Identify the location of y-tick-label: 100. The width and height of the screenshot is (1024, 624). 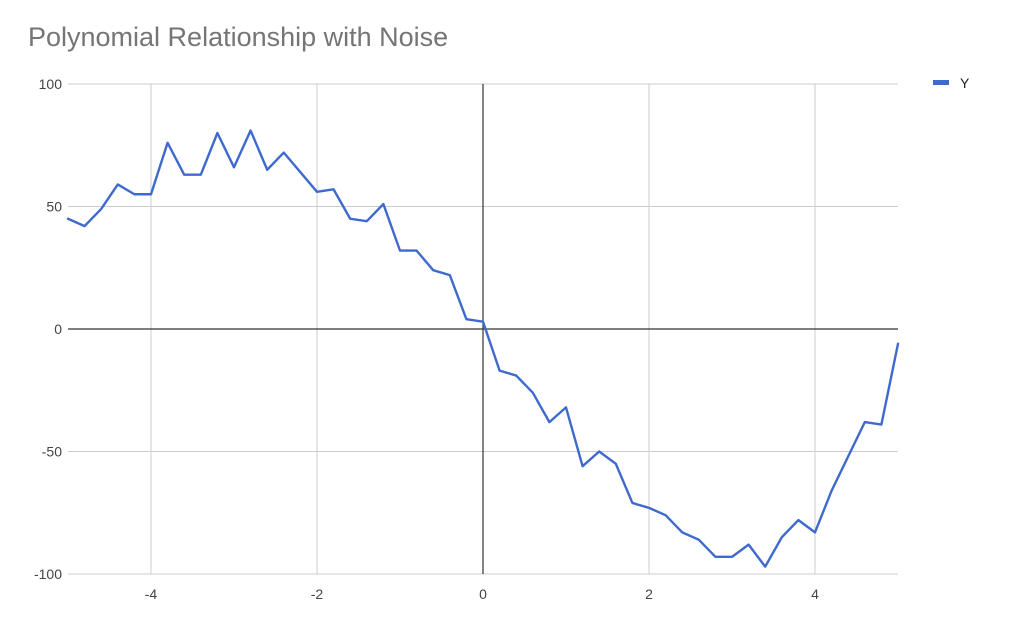
(51, 84).